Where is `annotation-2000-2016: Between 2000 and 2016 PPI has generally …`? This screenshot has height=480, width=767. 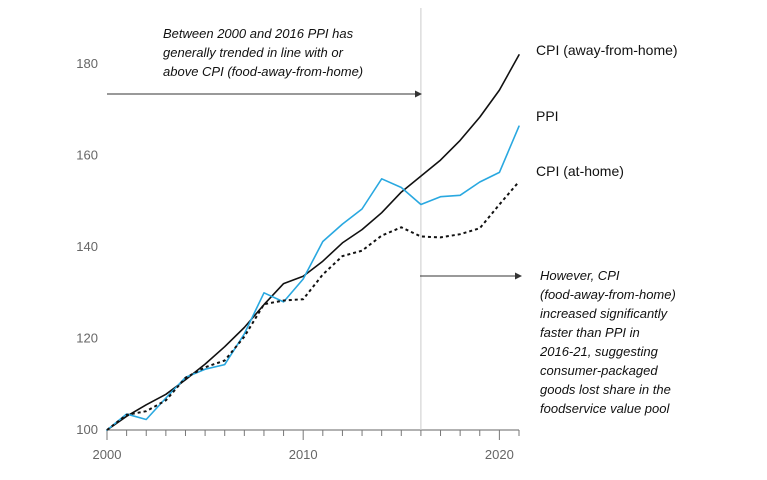
annotation-2000-2016: Between 2000 and 2016 PPI has generally … is located at coordinates (263, 52).